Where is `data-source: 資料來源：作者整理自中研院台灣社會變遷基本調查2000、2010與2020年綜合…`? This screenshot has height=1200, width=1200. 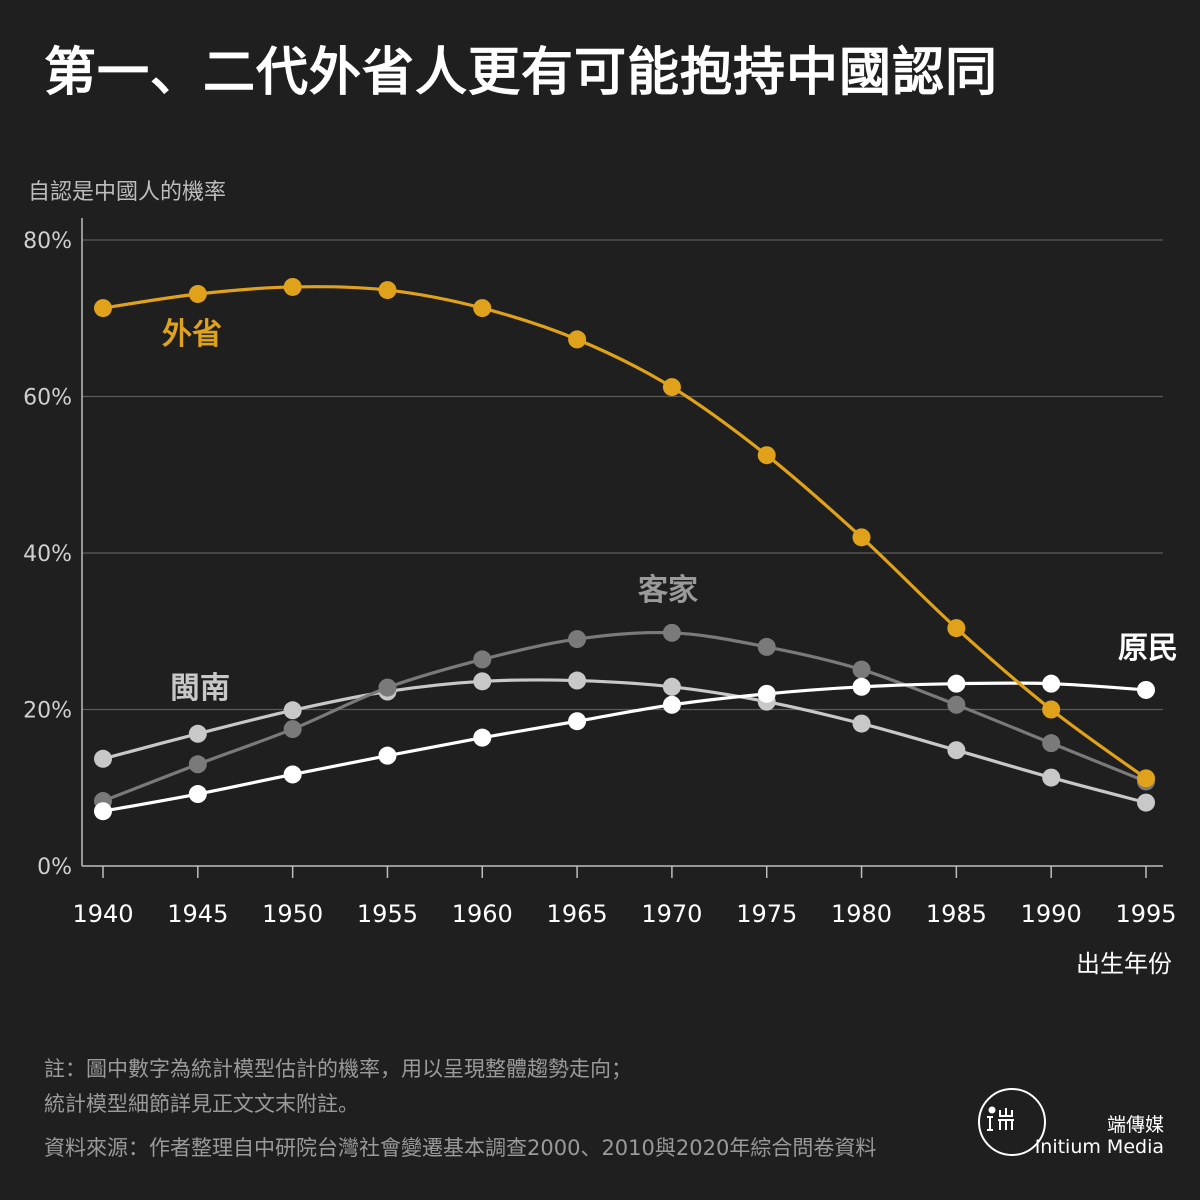
data-source: 資料來源：作者整理自中研院台灣社會變遷基本調查2000、2010與2020年綜合… is located at coordinates (460, 1148).